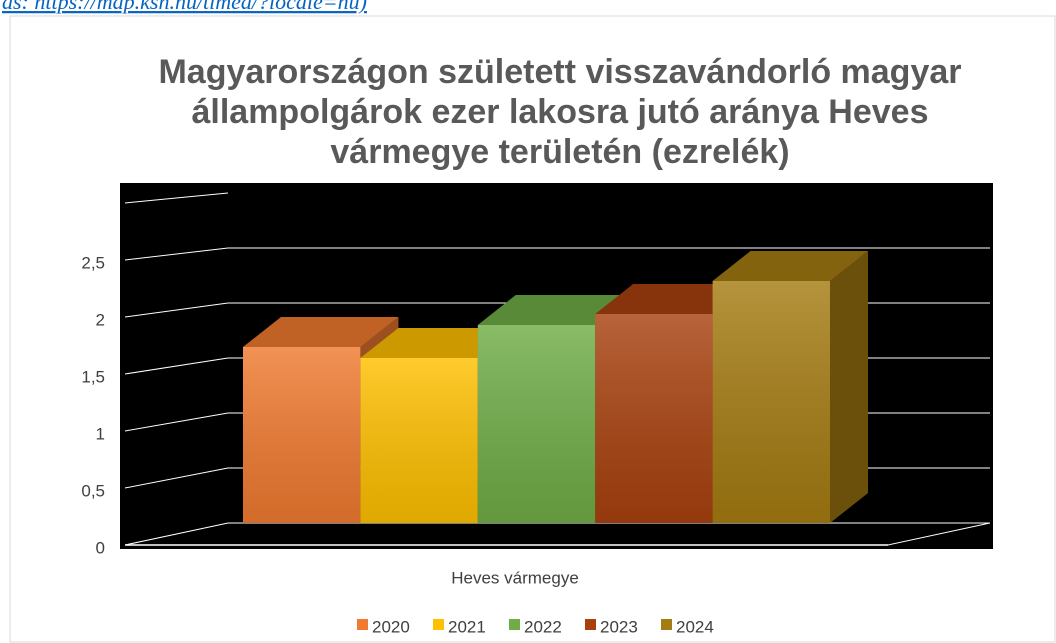  I want to click on x-tick-label: Heves vármegye, so click(515, 577).